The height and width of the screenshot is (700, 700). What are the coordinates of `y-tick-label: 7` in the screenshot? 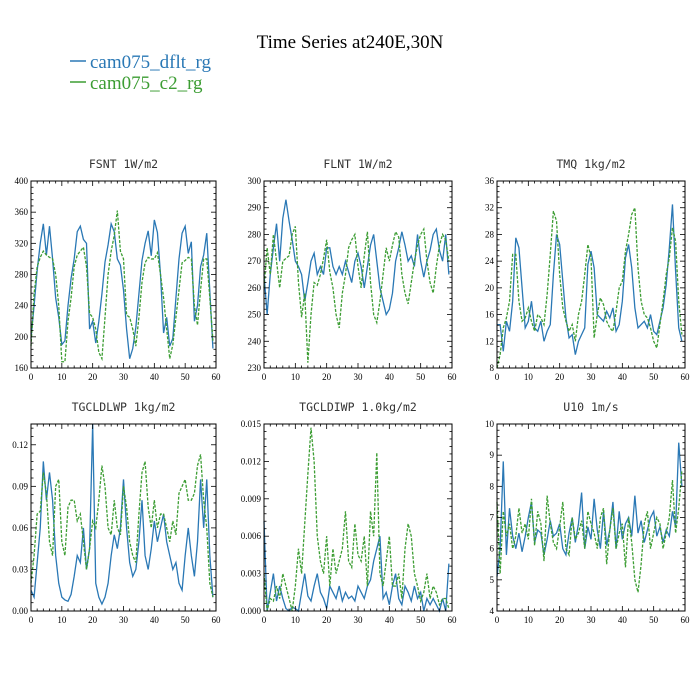 It's located at (492, 518).